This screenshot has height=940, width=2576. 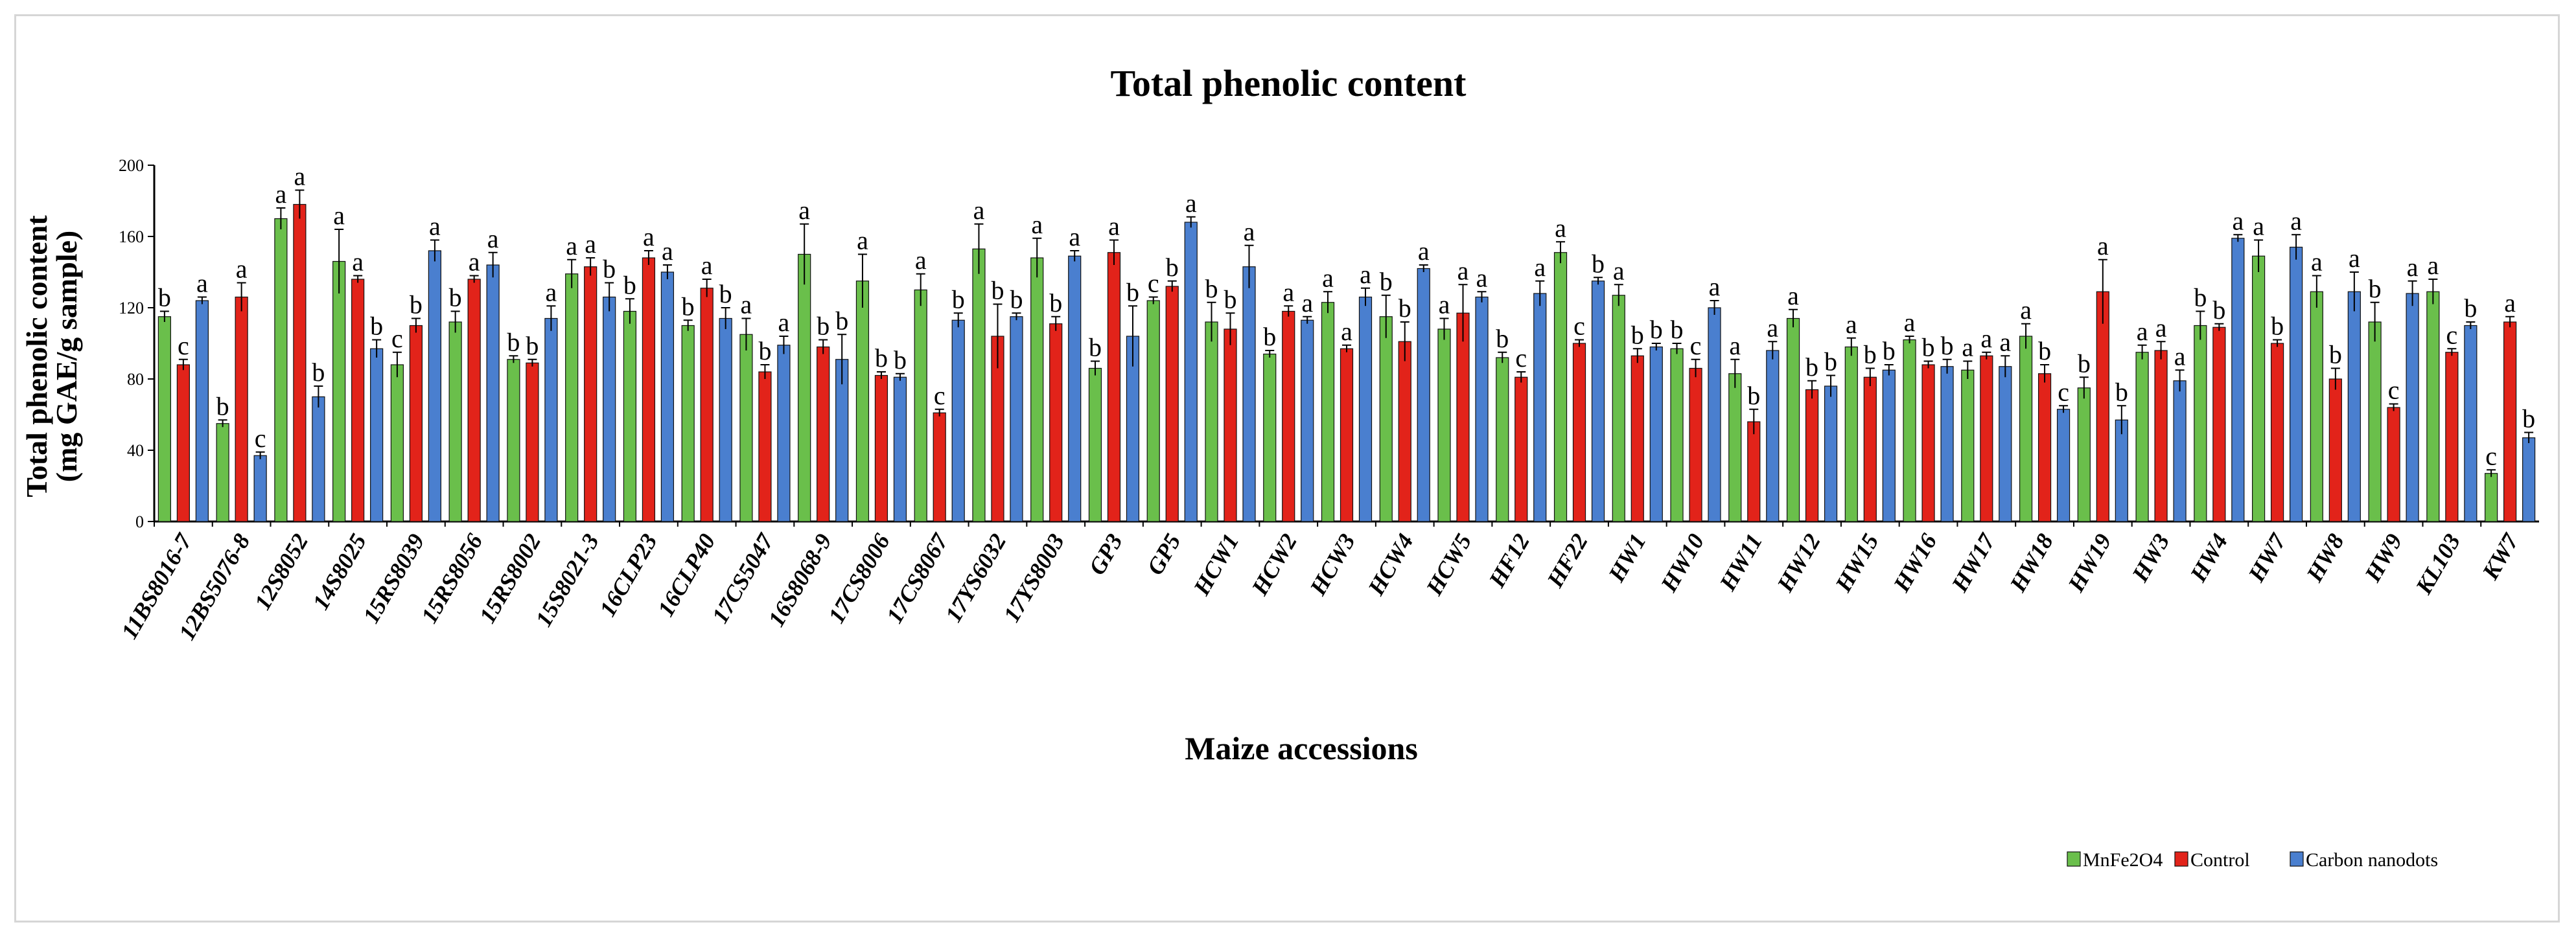 What do you see at coordinates (1301, 748) in the screenshot?
I see `x-axis-title: Maize accessions` at bounding box center [1301, 748].